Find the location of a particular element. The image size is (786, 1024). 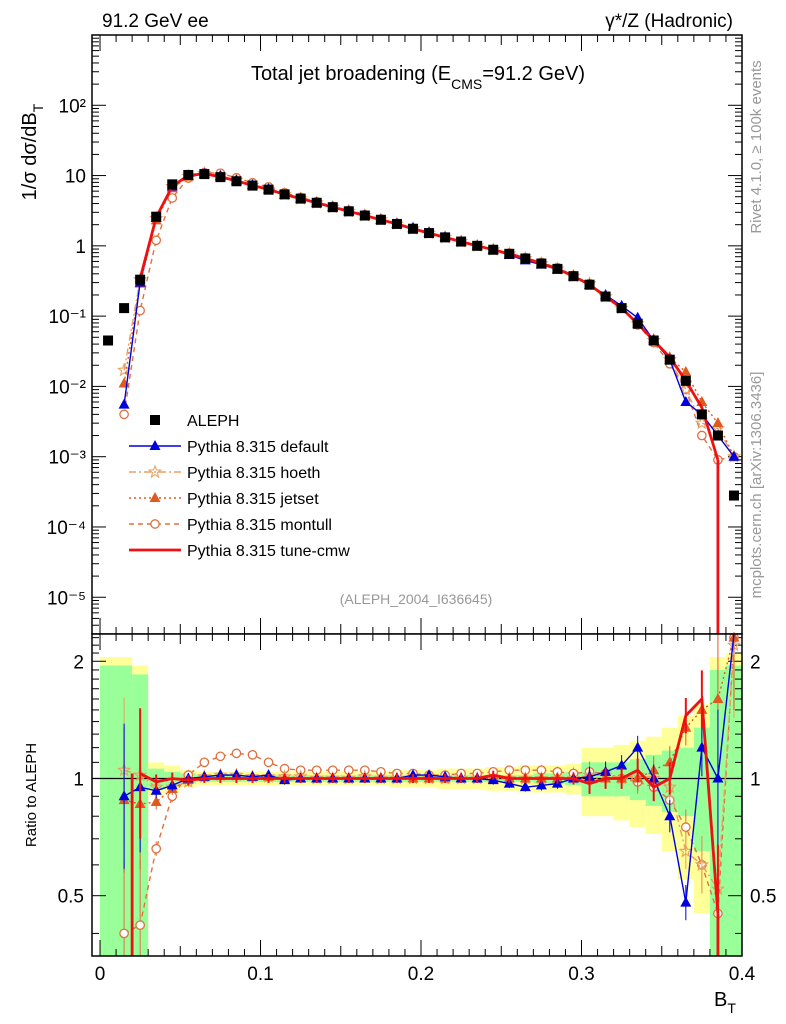

x-axis-label-subscript: T is located at coordinates (731, 1008).